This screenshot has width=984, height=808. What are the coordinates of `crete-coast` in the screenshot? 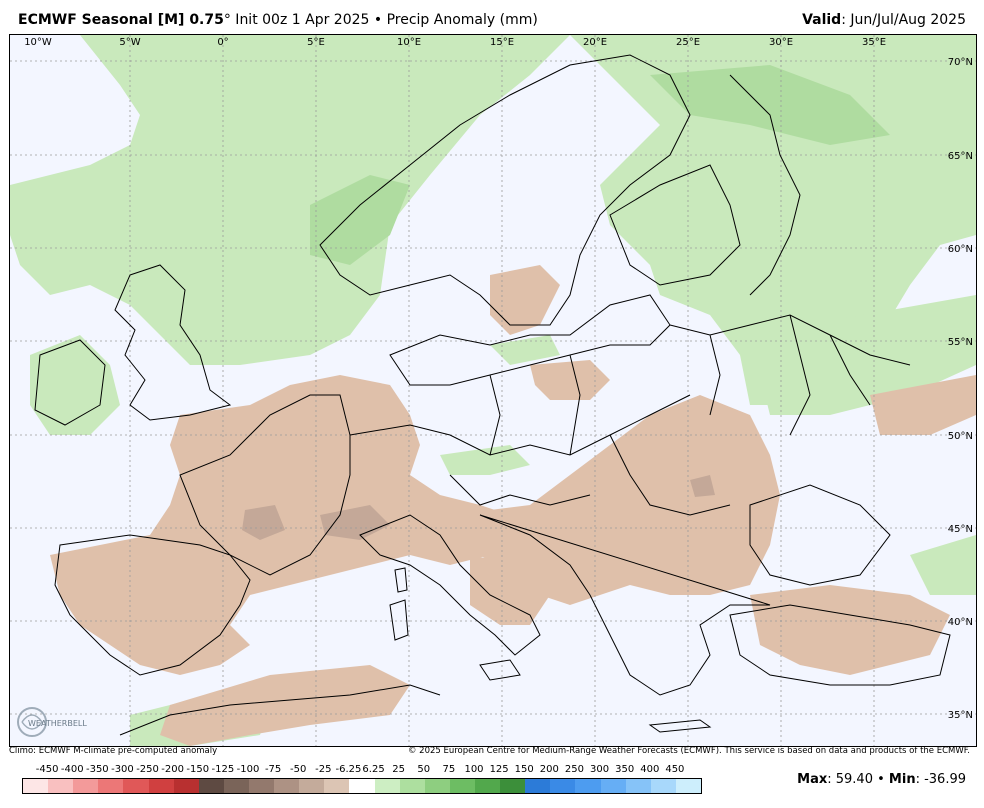 It's located at (680, 726).